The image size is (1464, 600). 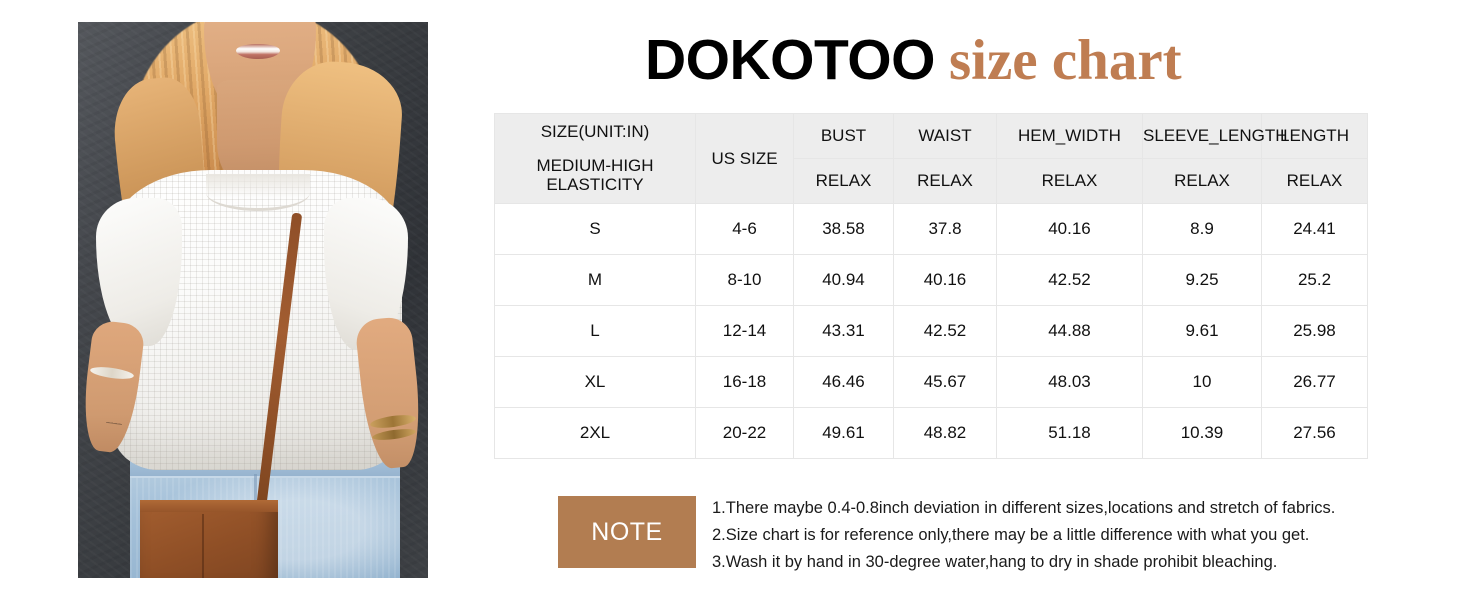 What do you see at coordinates (1202, 280) in the screenshot?
I see `cell-sleeve-length: 9.25` at bounding box center [1202, 280].